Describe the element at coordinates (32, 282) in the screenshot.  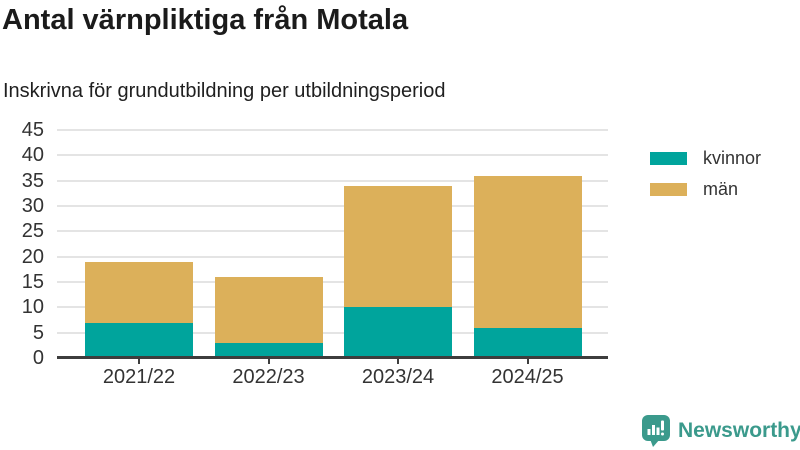
I see `y-tick-label: 15` at that location.